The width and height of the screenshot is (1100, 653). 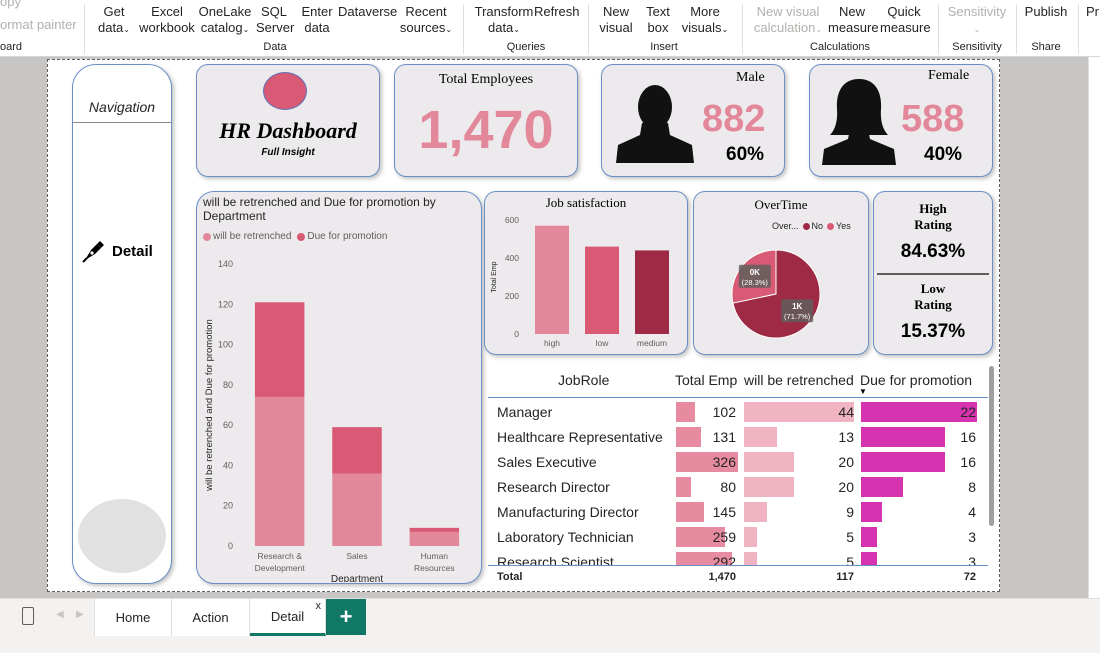 What do you see at coordinates (122, 107) in the screenshot?
I see `navigation-title: Navigation` at bounding box center [122, 107].